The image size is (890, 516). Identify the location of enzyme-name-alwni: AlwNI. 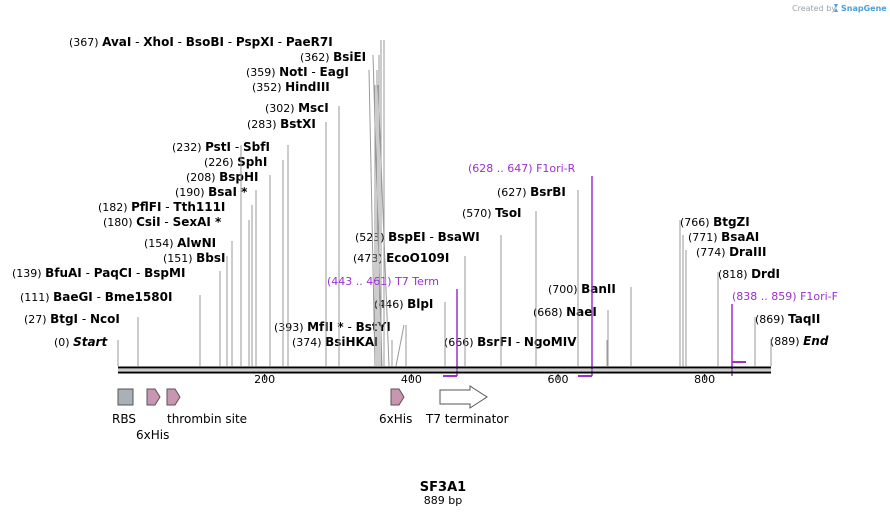
(196, 243).